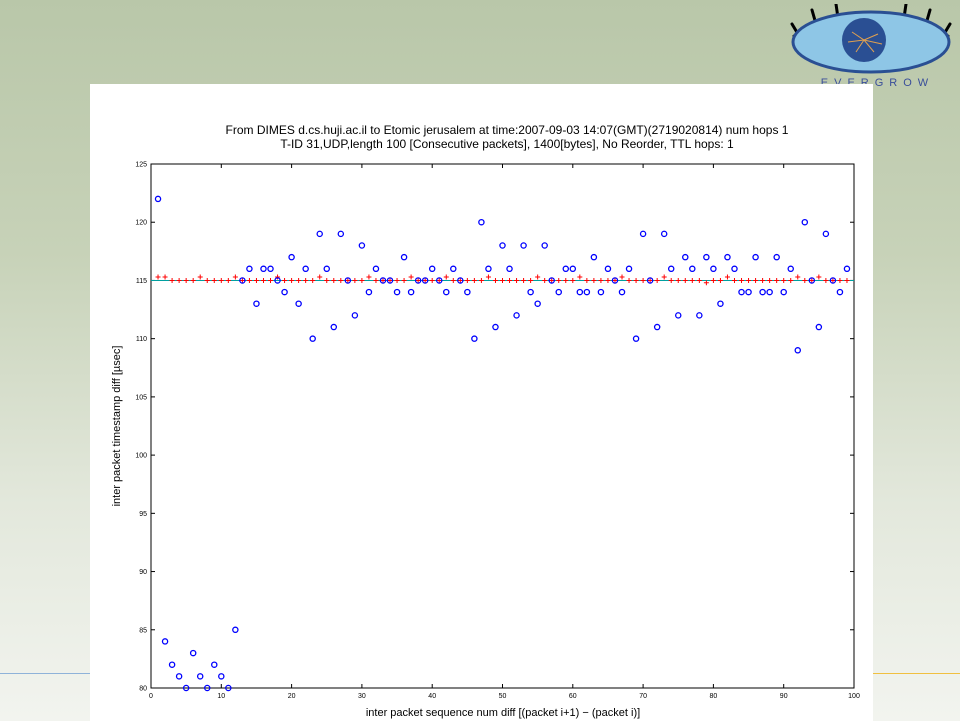 The width and height of the screenshot is (960, 721). I want to click on y-tick-label: 95, so click(143, 514).